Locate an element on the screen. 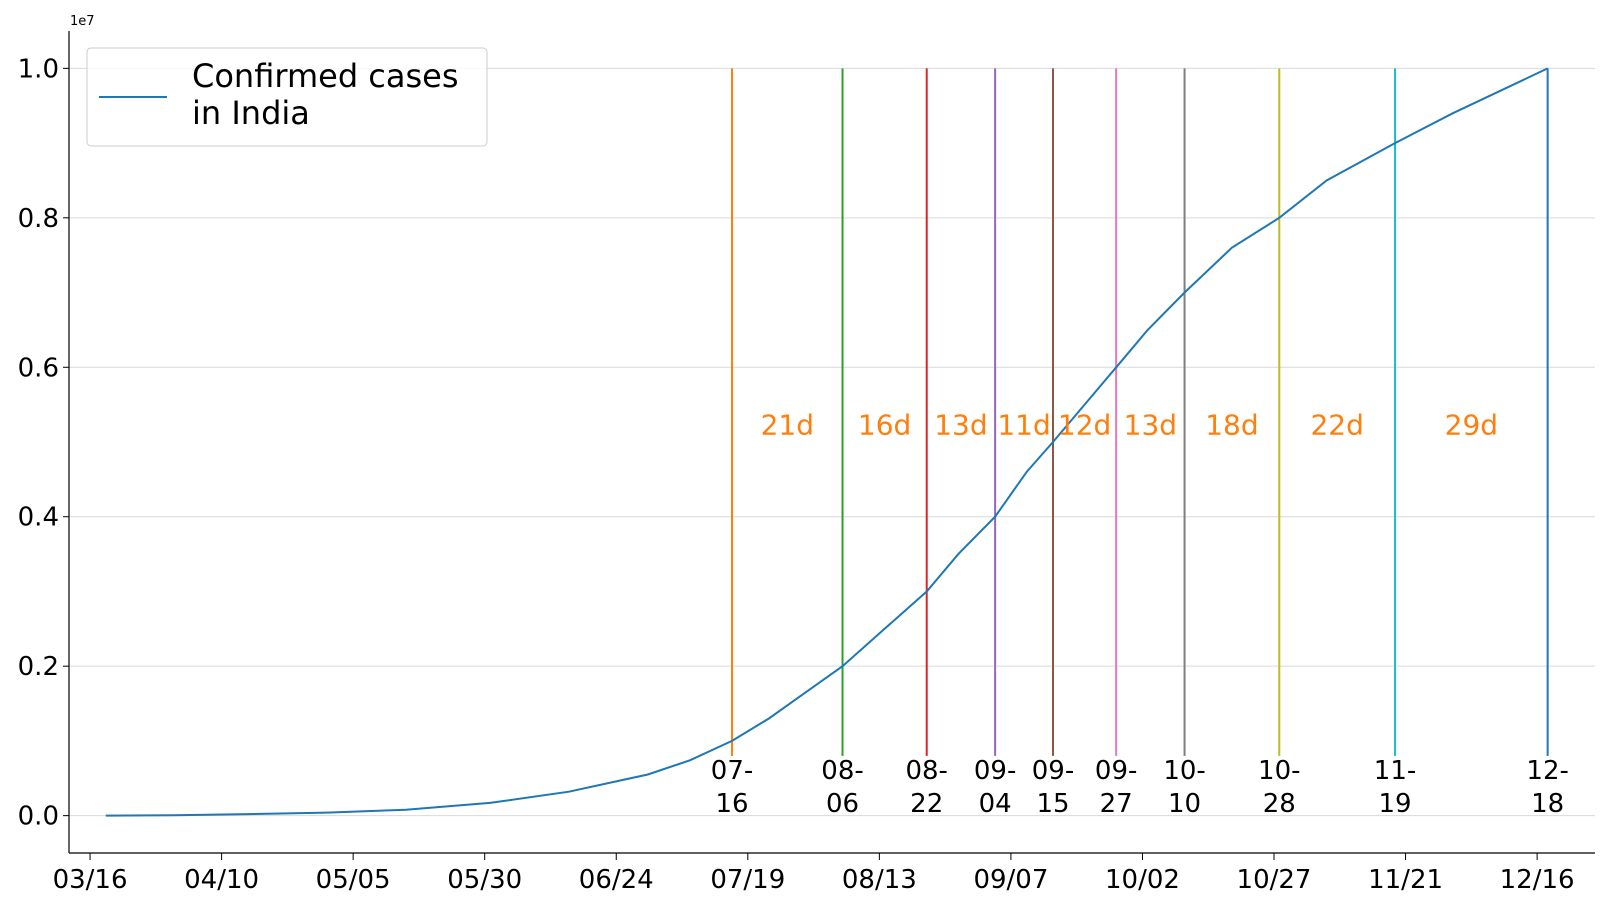 This screenshot has width=1600, height=900. x-tick-label: 05/05 is located at coordinates (353, 880).